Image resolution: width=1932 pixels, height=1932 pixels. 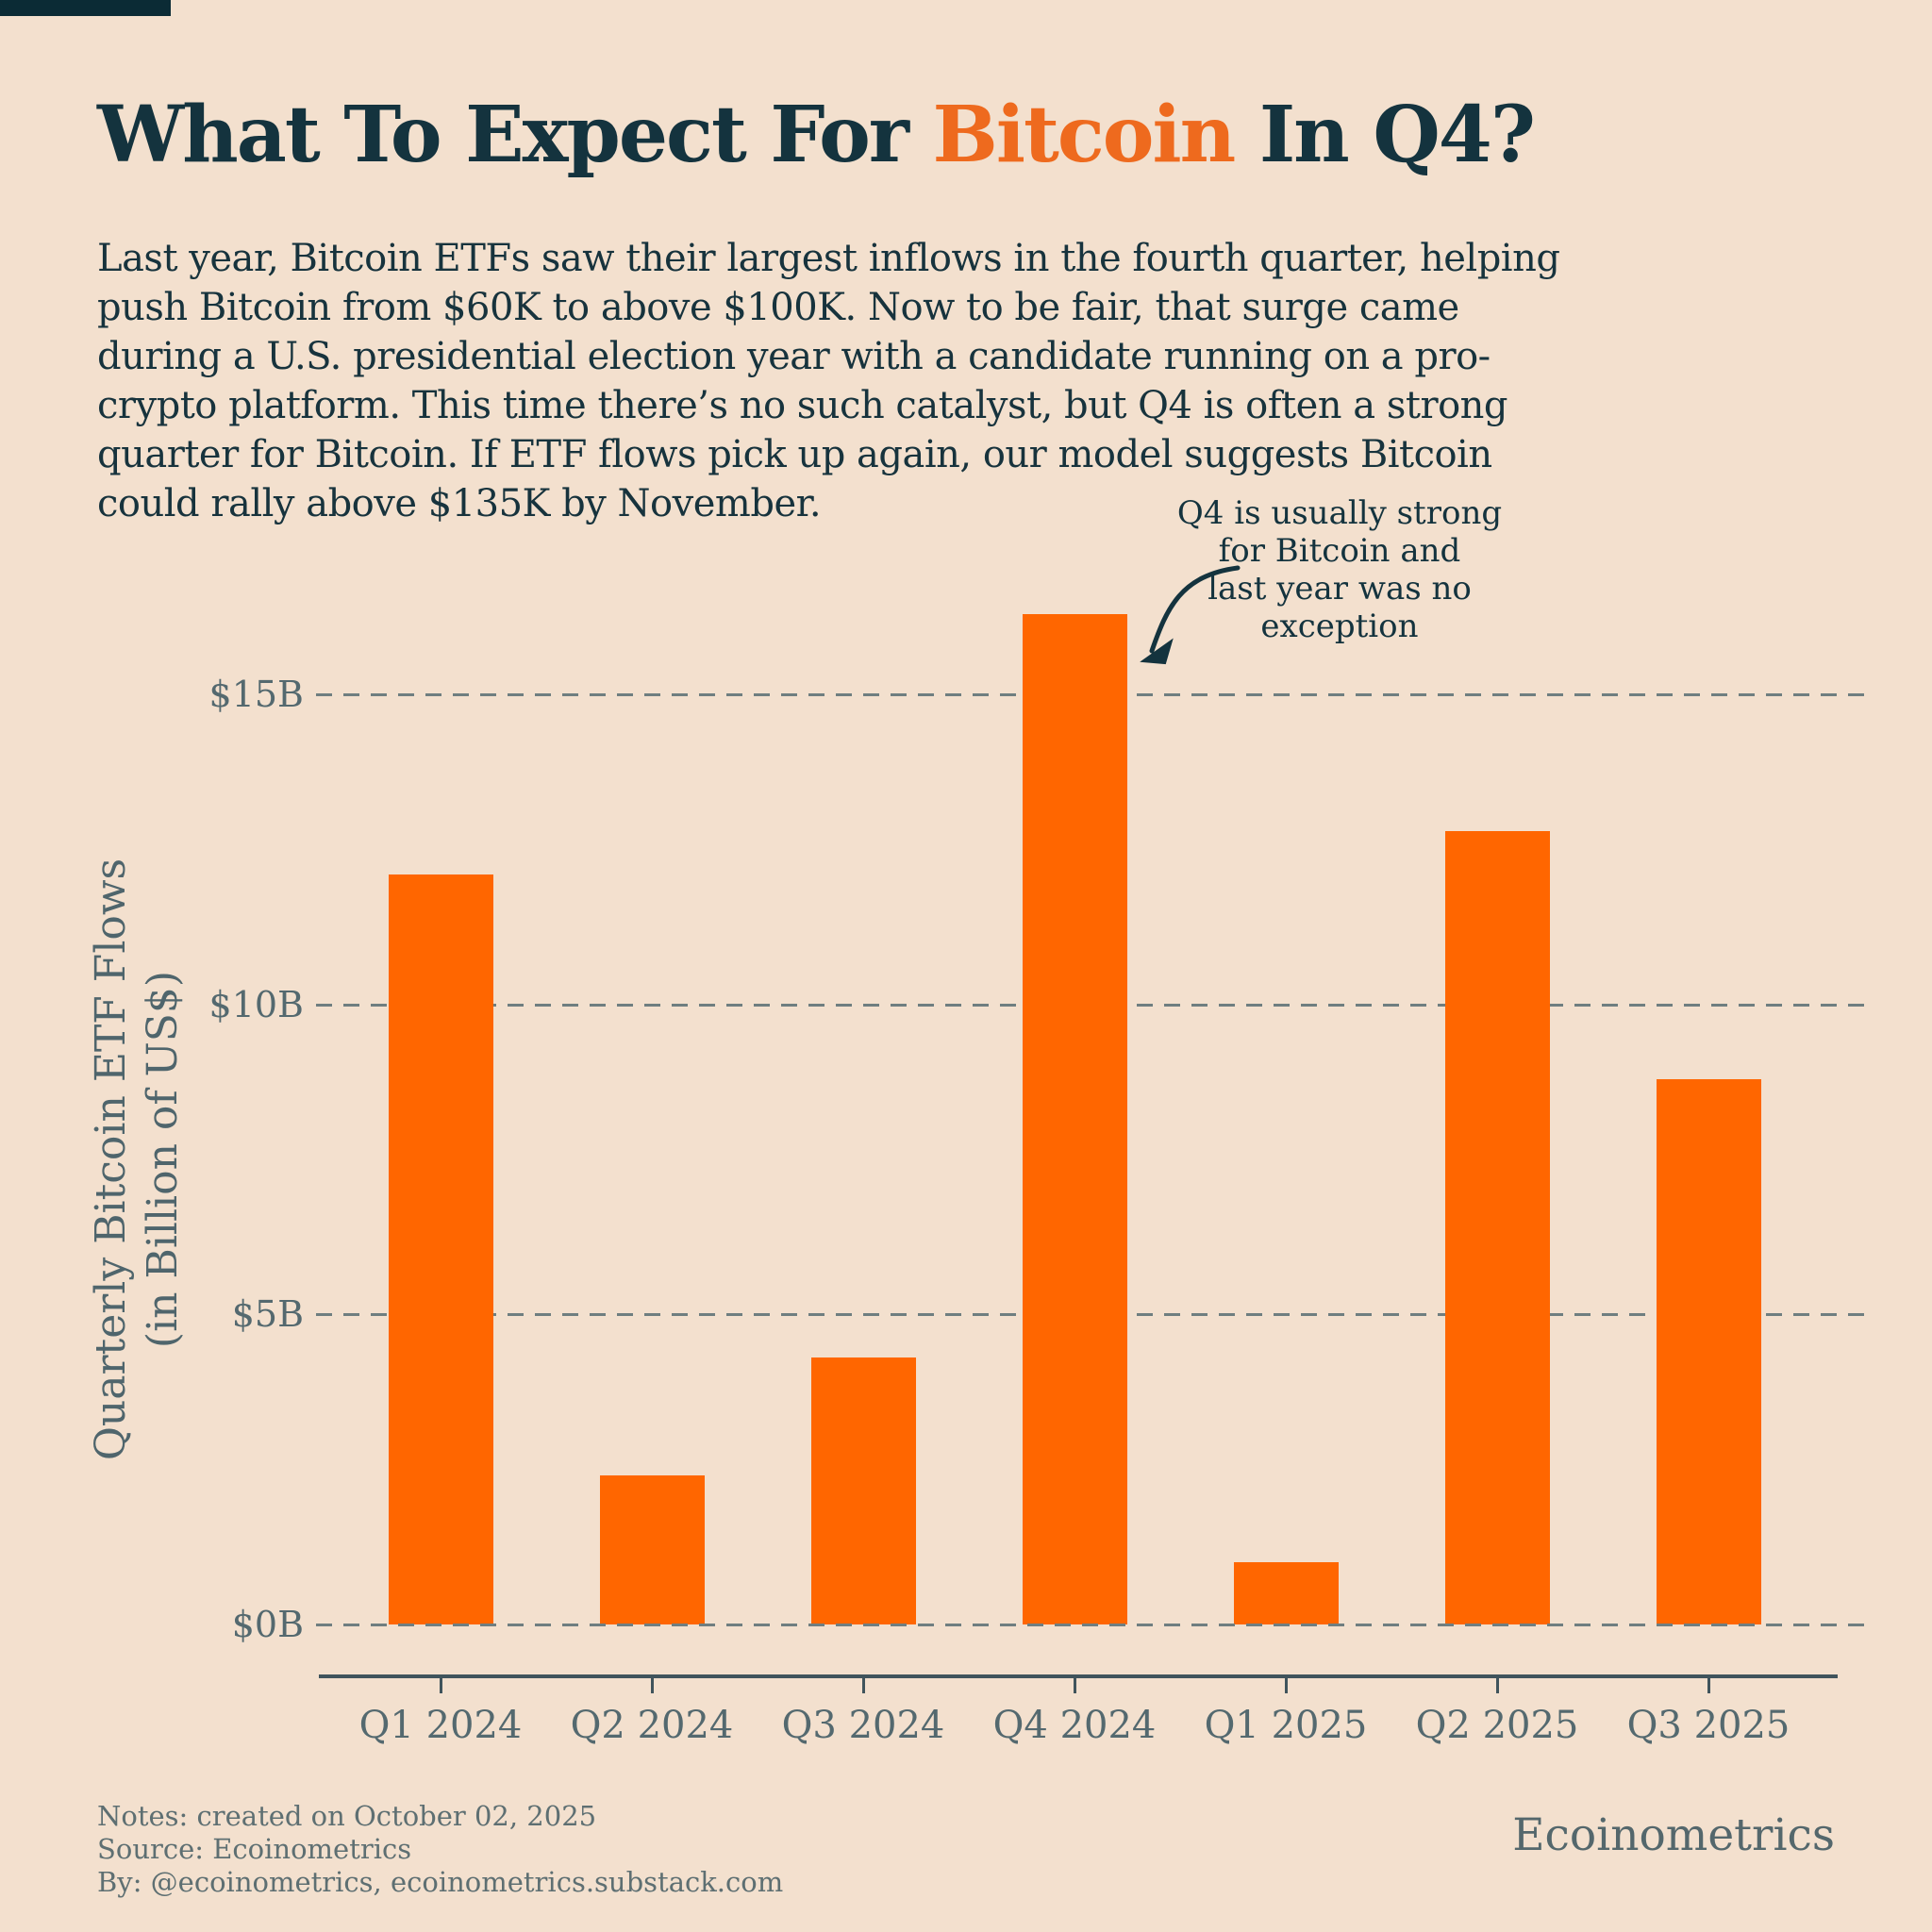 I want to click on bar-Q4-2024, so click(x=1074, y=1119).